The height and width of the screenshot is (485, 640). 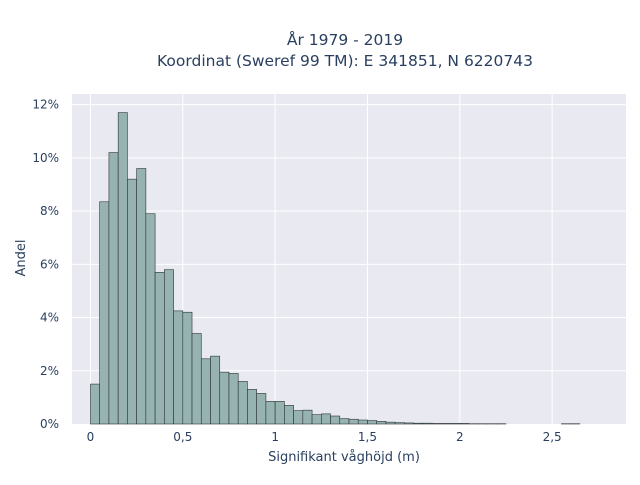 I want to click on y-tick-label: 2%, so click(x=49, y=371).